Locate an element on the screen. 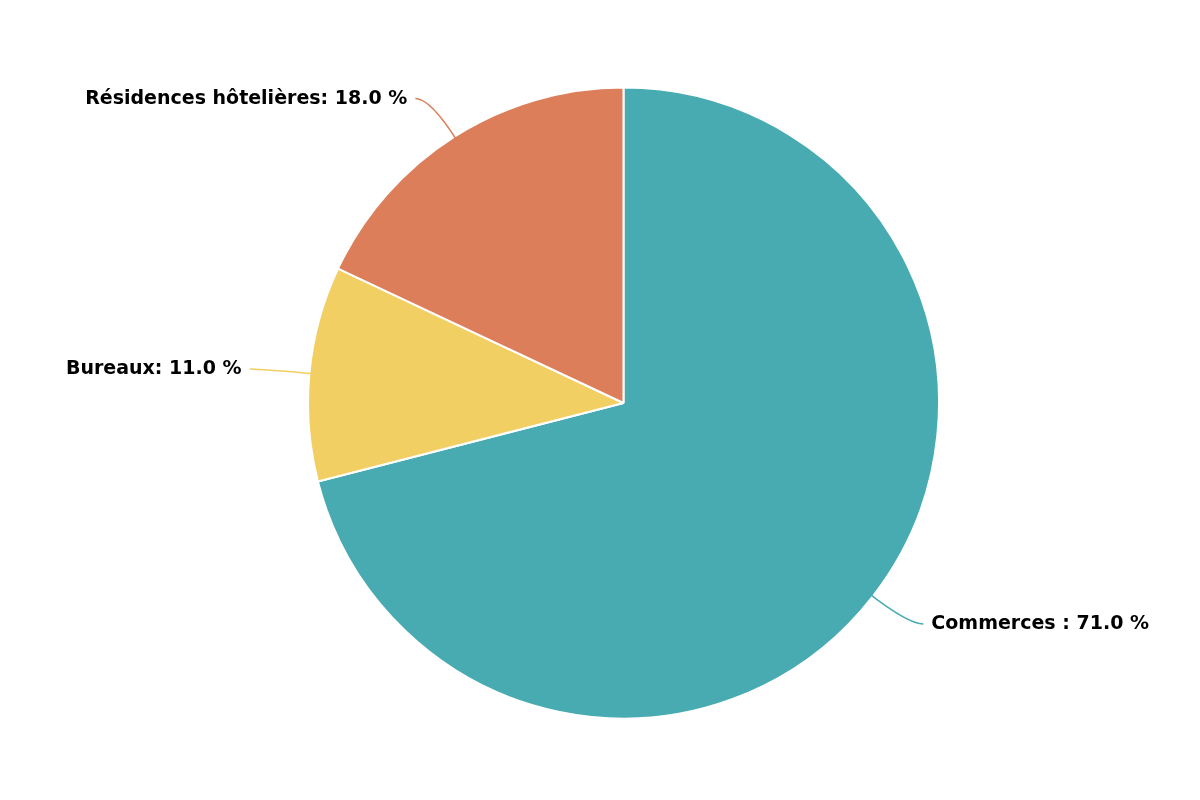  slice-label: Commerces : 71.0 % is located at coordinates (1040, 621).